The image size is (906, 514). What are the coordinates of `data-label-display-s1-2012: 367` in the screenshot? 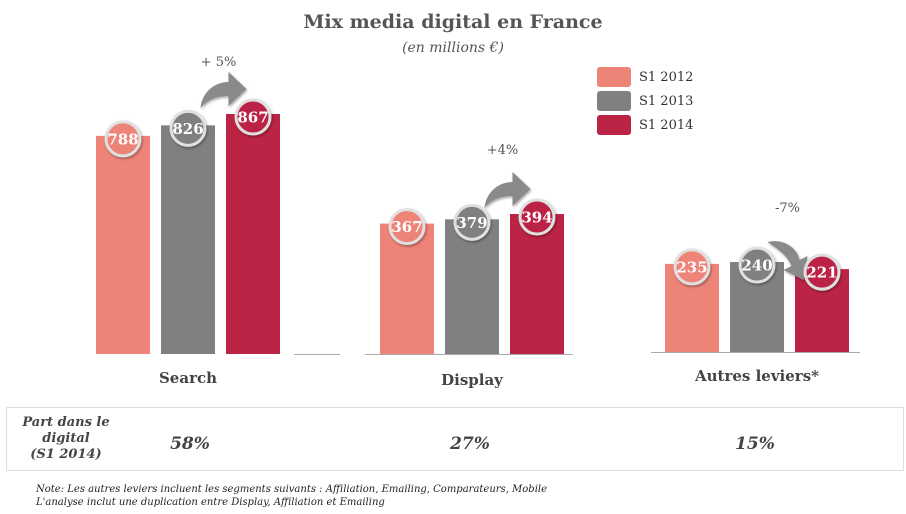 It's located at (406, 227).